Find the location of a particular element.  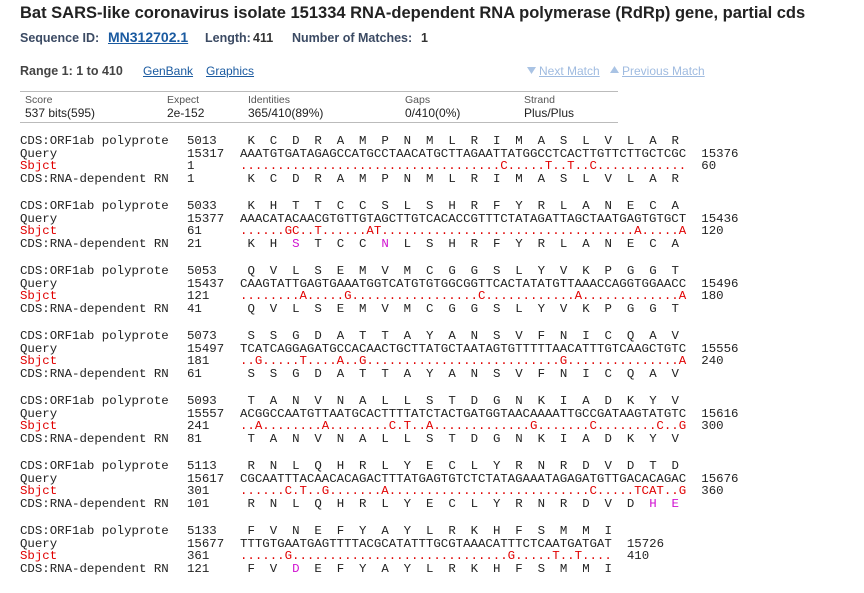

start-position: 5013 is located at coordinates (202, 141).